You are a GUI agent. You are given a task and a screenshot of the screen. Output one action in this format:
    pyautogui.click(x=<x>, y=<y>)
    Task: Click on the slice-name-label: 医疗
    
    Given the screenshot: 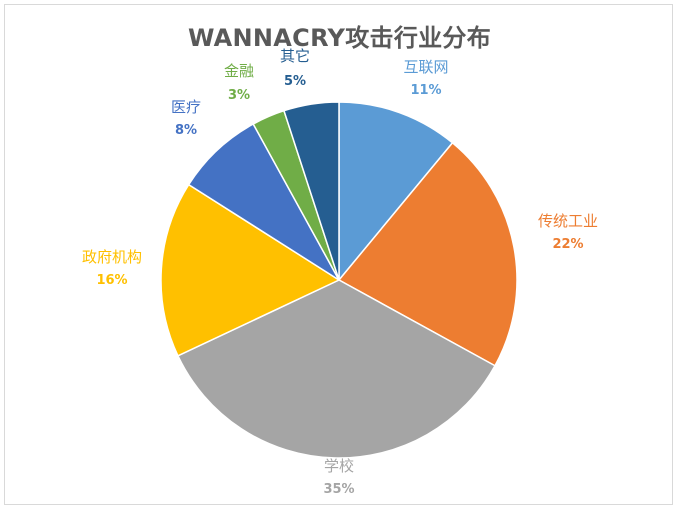 What is the action you would take?
    pyautogui.click(x=186, y=107)
    